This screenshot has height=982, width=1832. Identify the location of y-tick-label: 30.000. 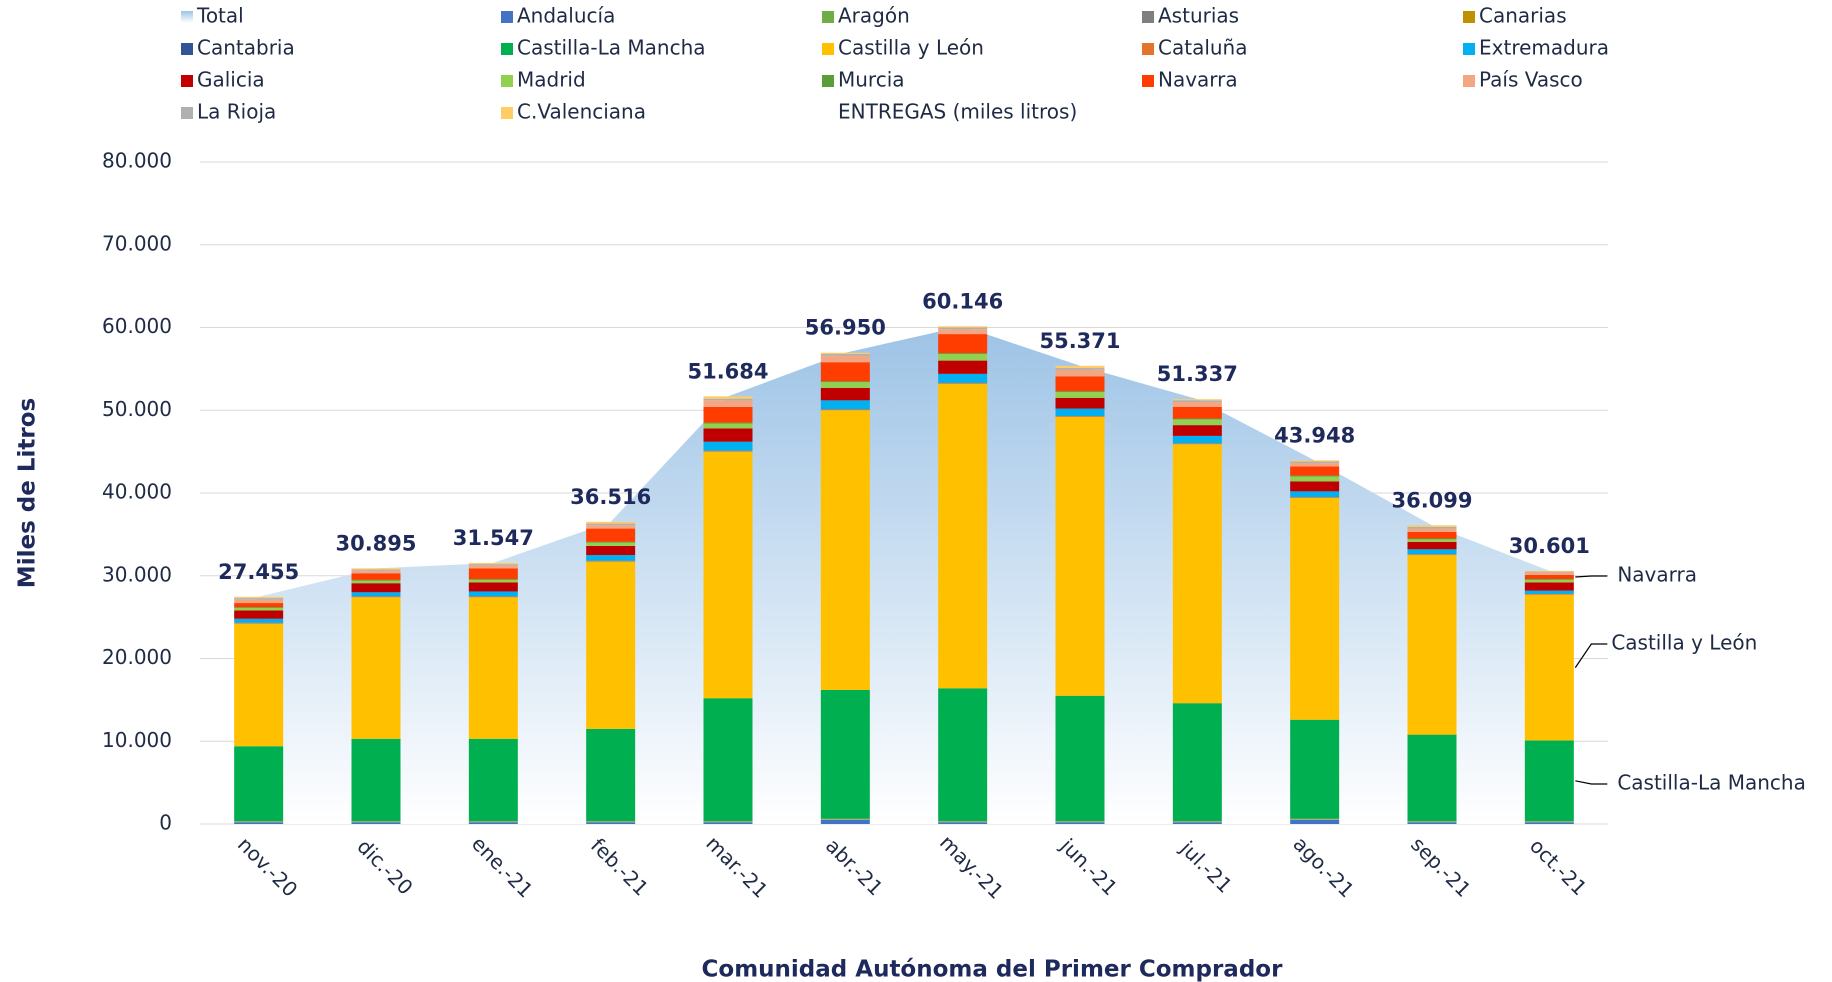
(137, 574).